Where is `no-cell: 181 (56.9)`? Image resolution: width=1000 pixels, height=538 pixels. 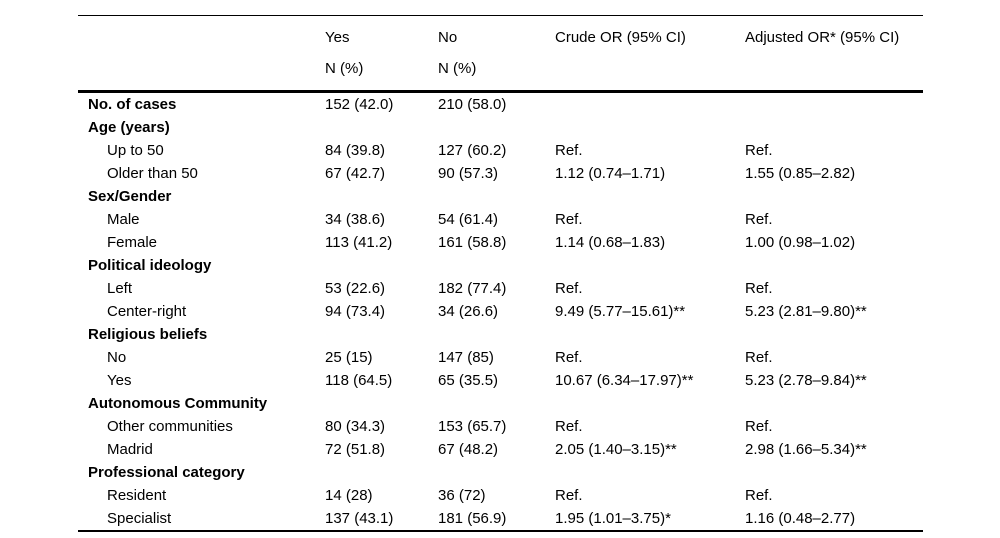 no-cell: 181 (56.9) is located at coordinates (496, 519).